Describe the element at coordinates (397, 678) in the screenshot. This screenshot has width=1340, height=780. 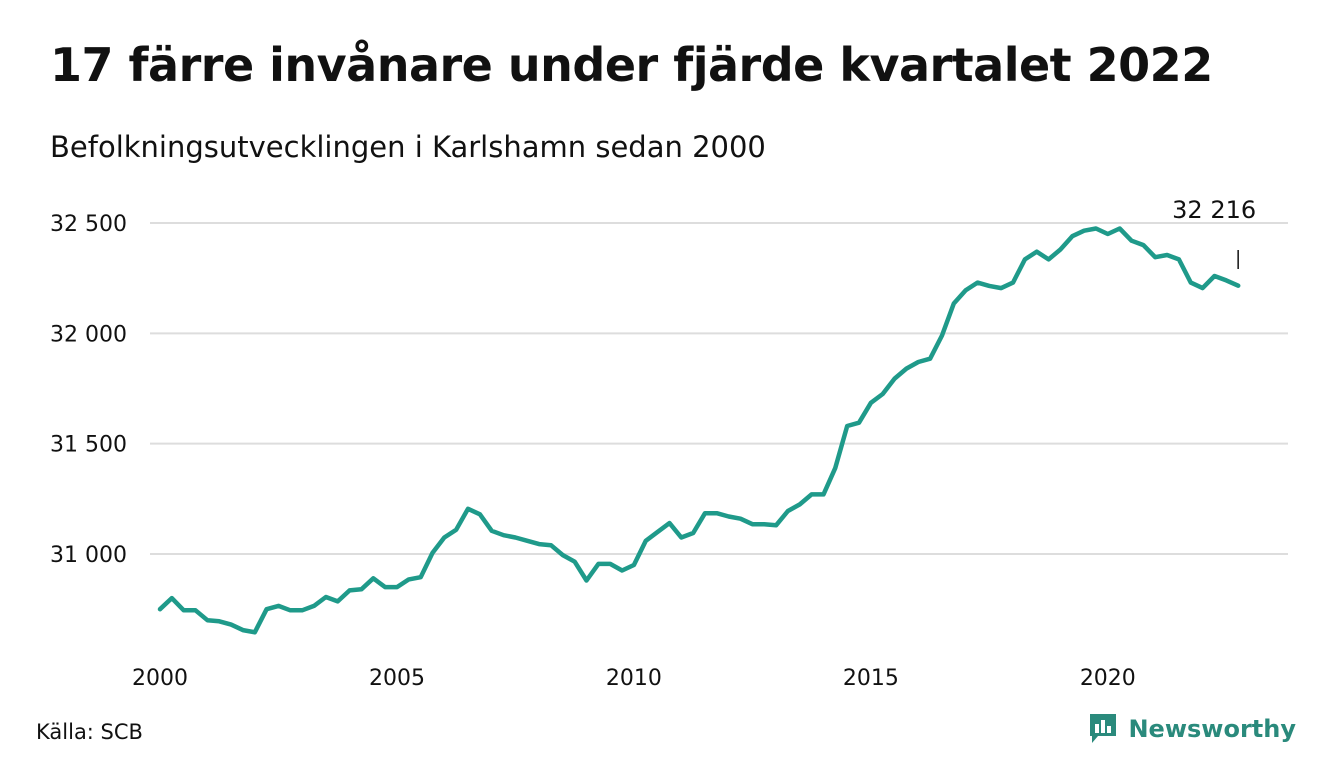
I see `x-tick-label: 2005` at that location.